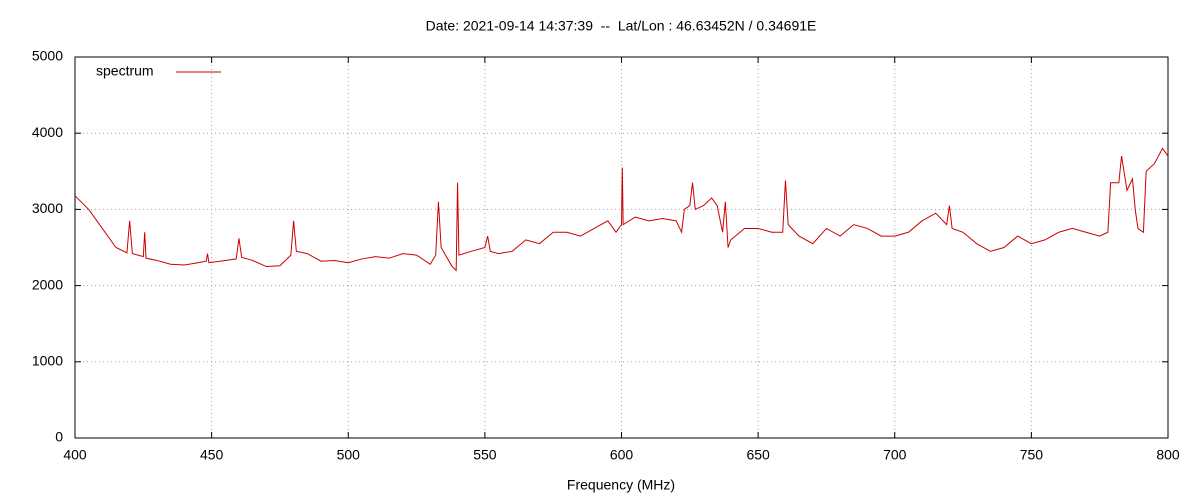 Image resolution: width=1200 pixels, height=500 pixels. What do you see at coordinates (75, 455) in the screenshot?
I see `x-tick-label: 400` at bounding box center [75, 455].